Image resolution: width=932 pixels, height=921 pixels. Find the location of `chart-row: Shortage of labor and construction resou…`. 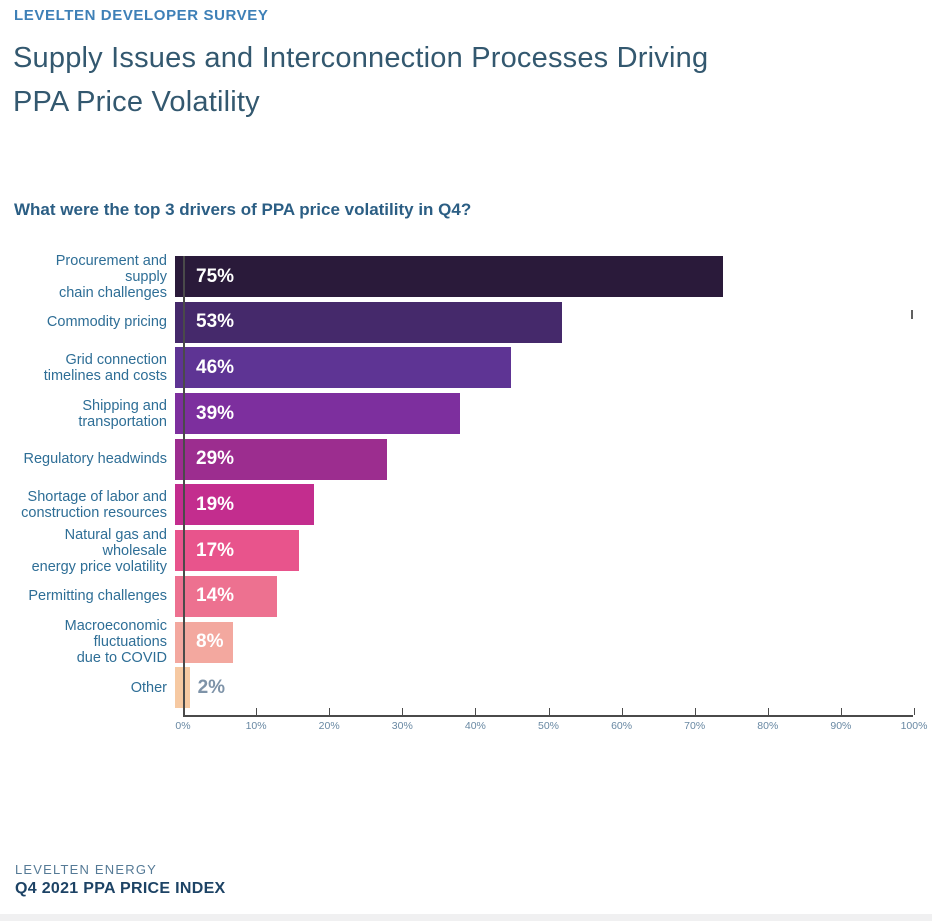

chart-row: Shortage of labor and construction resou… is located at coordinates (463, 505).